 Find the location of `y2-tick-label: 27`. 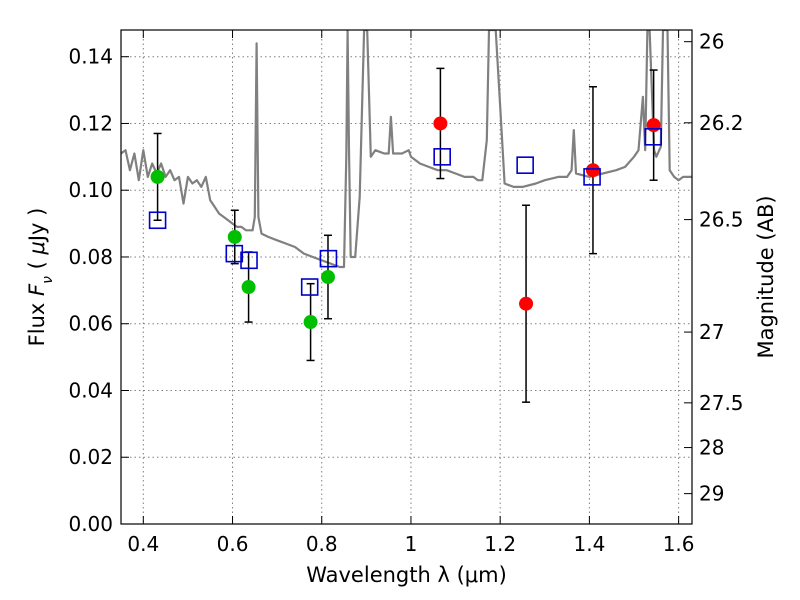

y2-tick-label: 27 is located at coordinates (711, 332).